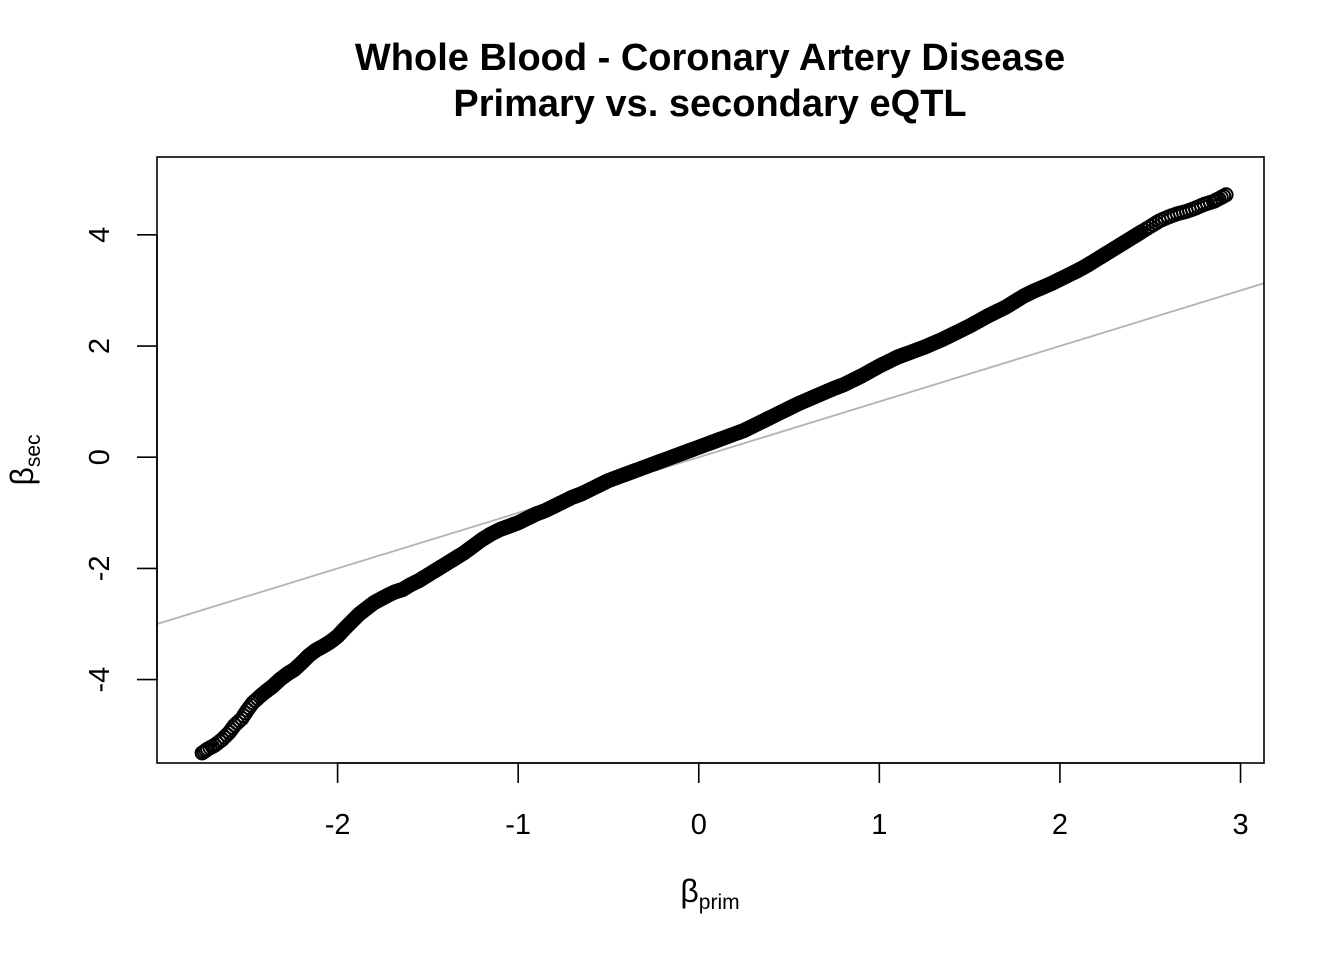 The height and width of the screenshot is (960, 1344). Describe the element at coordinates (33, 450) in the screenshot. I see `y-axis-label-subscript: sec` at that location.